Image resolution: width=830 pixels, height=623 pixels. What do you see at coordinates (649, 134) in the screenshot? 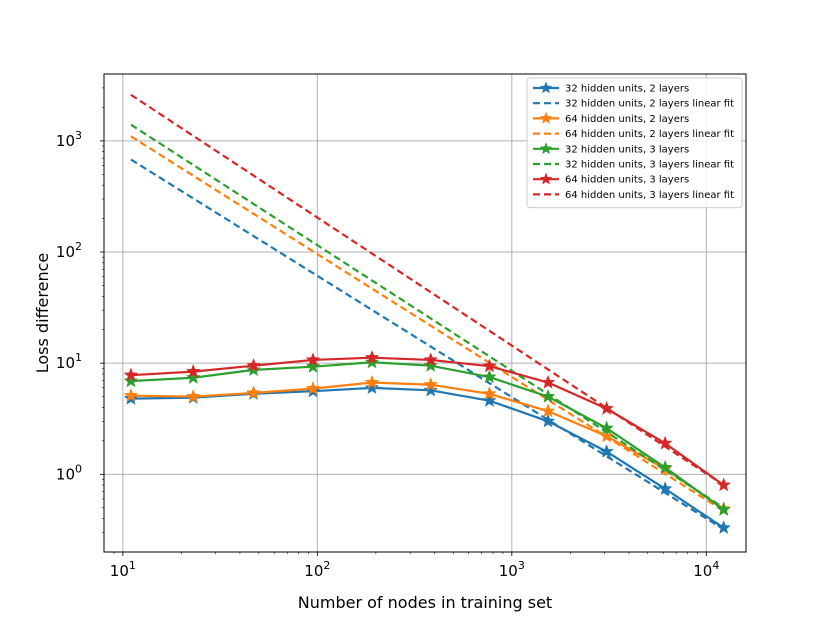
I see `legend-entry-label: 64 hidden units, 2 layers linear fit` at bounding box center [649, 134].